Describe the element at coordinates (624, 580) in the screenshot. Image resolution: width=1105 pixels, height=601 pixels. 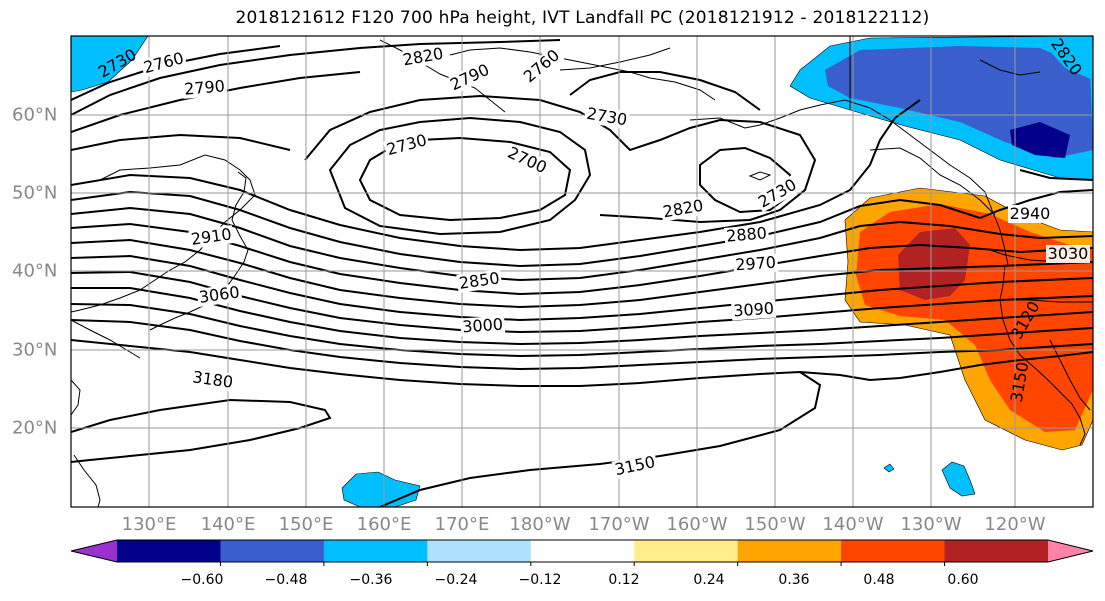
I see `colorbar-tick-label: 0.12` at that location.